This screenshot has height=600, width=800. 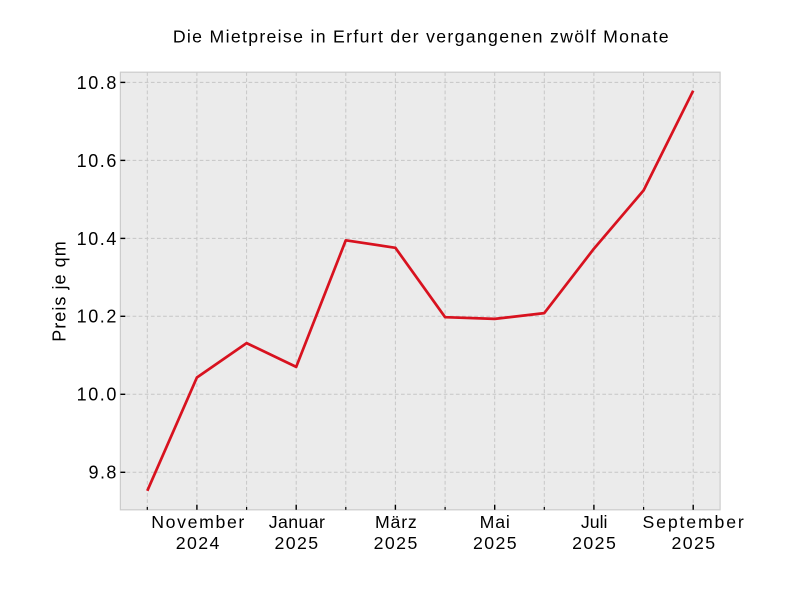 I want to click on svg-text: 9.8, so click(x=103, y=473).